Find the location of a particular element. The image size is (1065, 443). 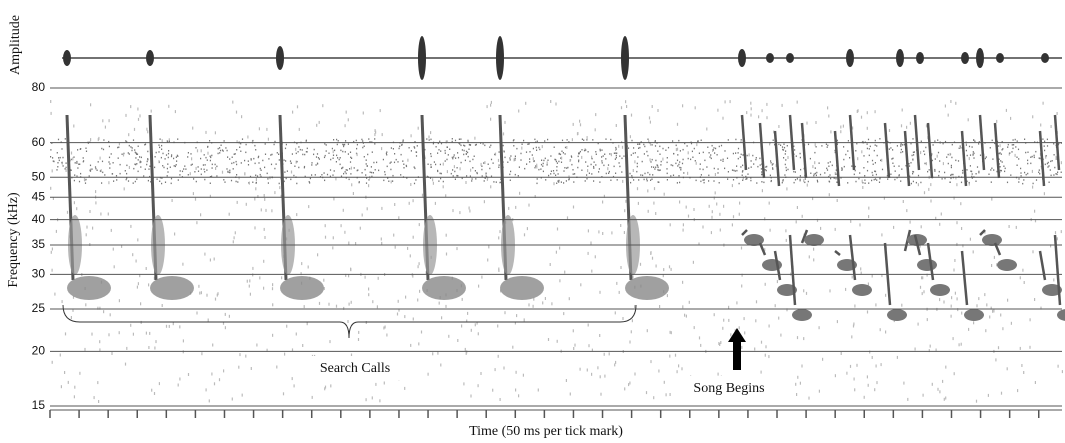

y-tick-label: 25 is located at coordinates (39, 308).